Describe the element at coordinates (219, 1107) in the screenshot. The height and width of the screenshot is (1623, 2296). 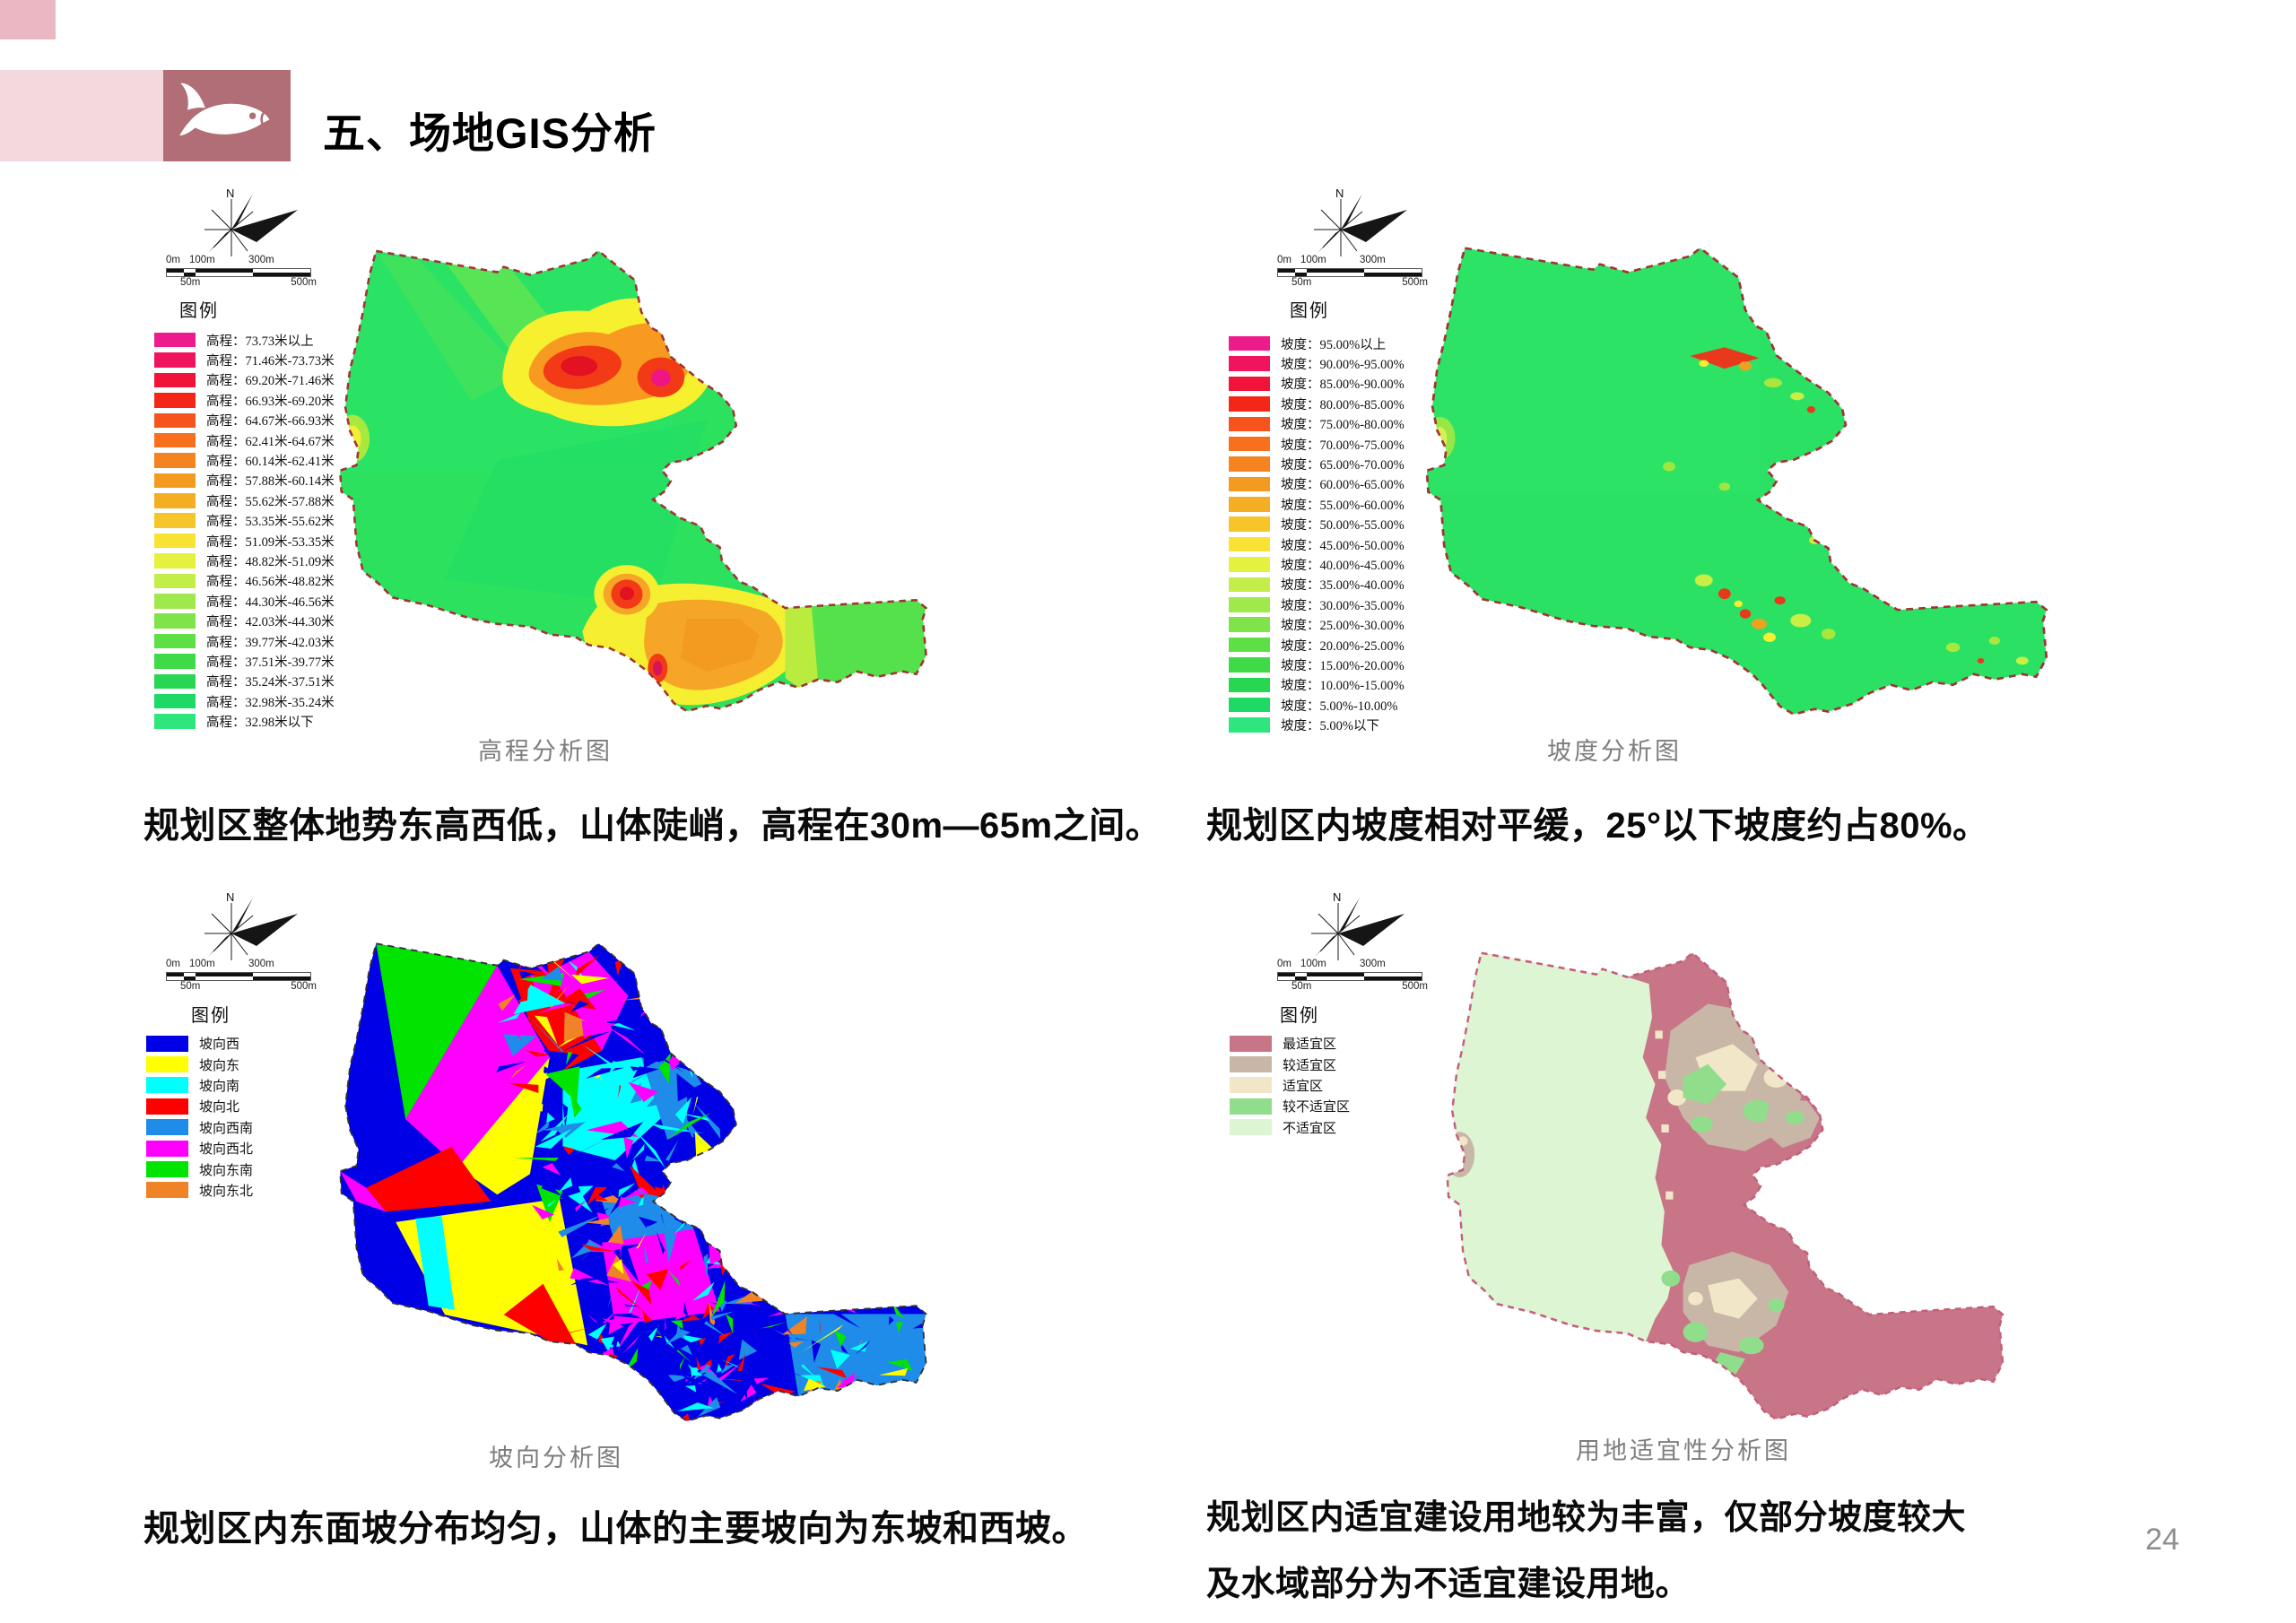
I see `legend-label: 坡向北` at that location.